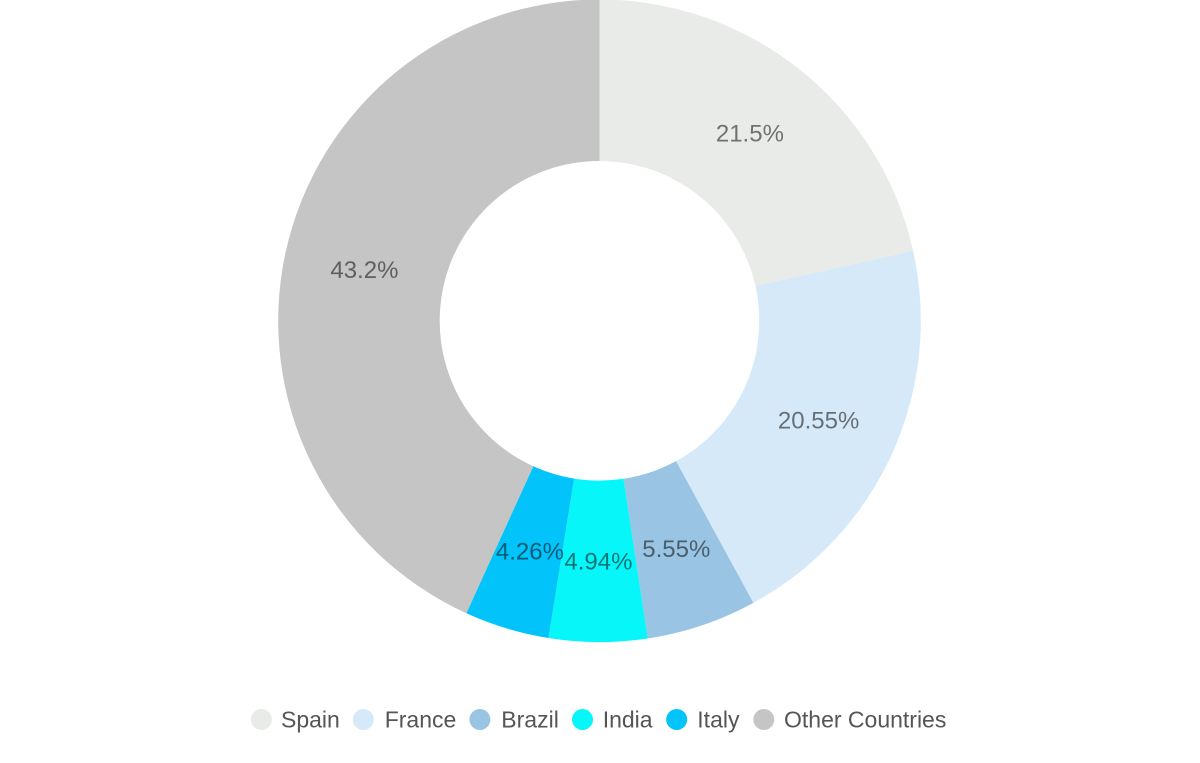  What do you see at coordinates (750, 133) in the screenshot?
I see `svg-text: 21.5%` at bounding box center [750, 133].